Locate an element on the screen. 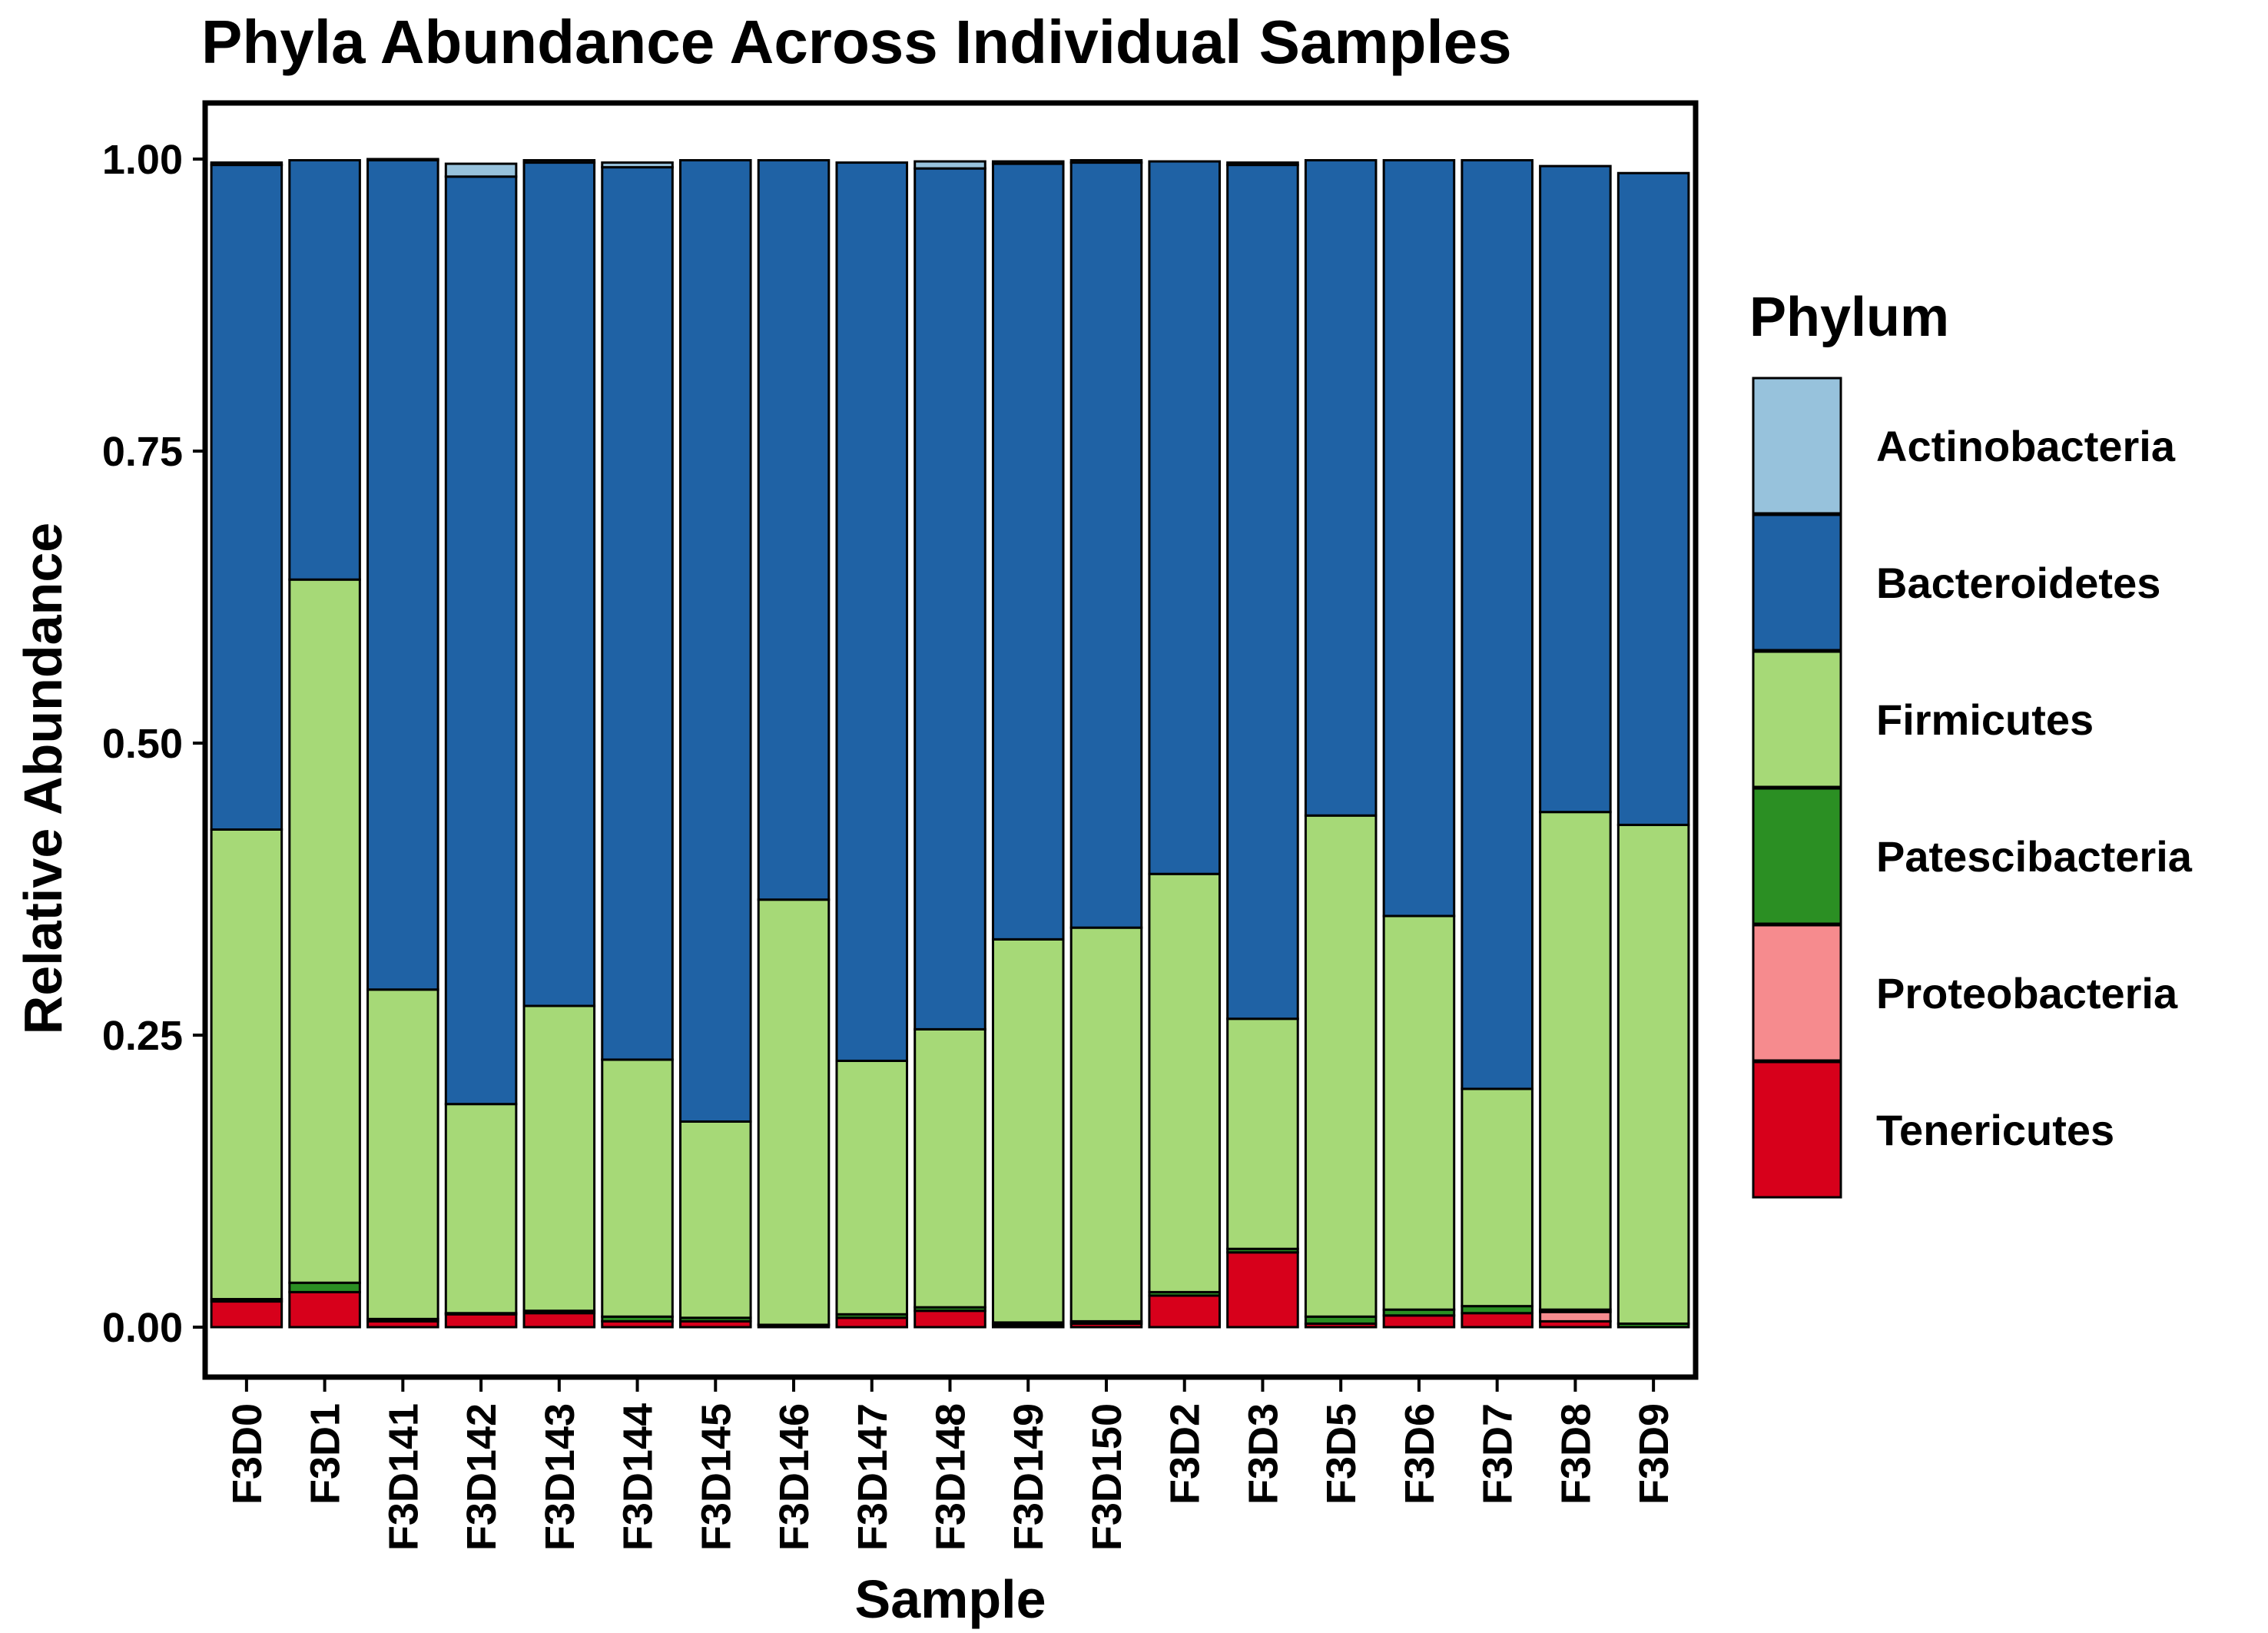 This screenshot has height=1633, width=2268. x-tick-label-f3d149: F3D149 is located at coordinates (1029, 1477).